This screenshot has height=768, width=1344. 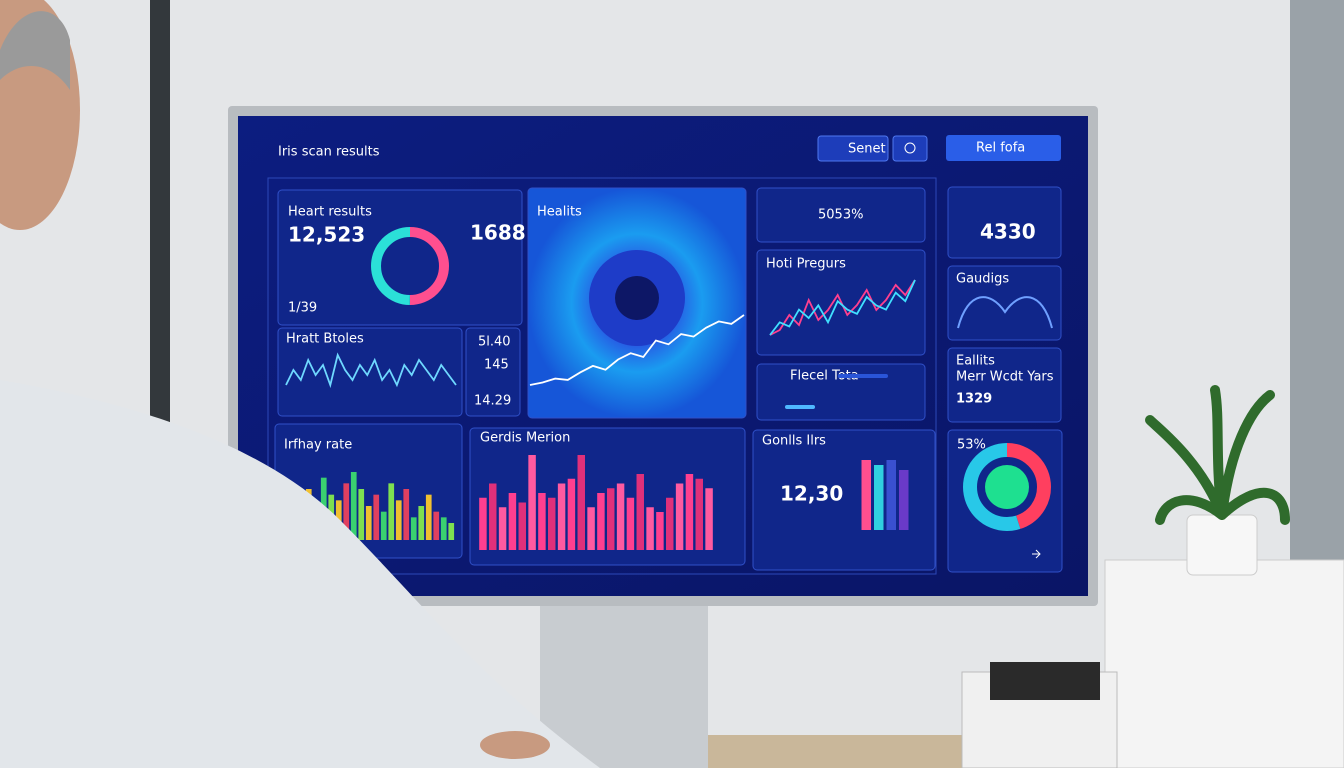 What do you see at coordinates (329, 152) in the screenshot?
I see `dashboard-title: Iris scan results` at bounding box center [329, 152].